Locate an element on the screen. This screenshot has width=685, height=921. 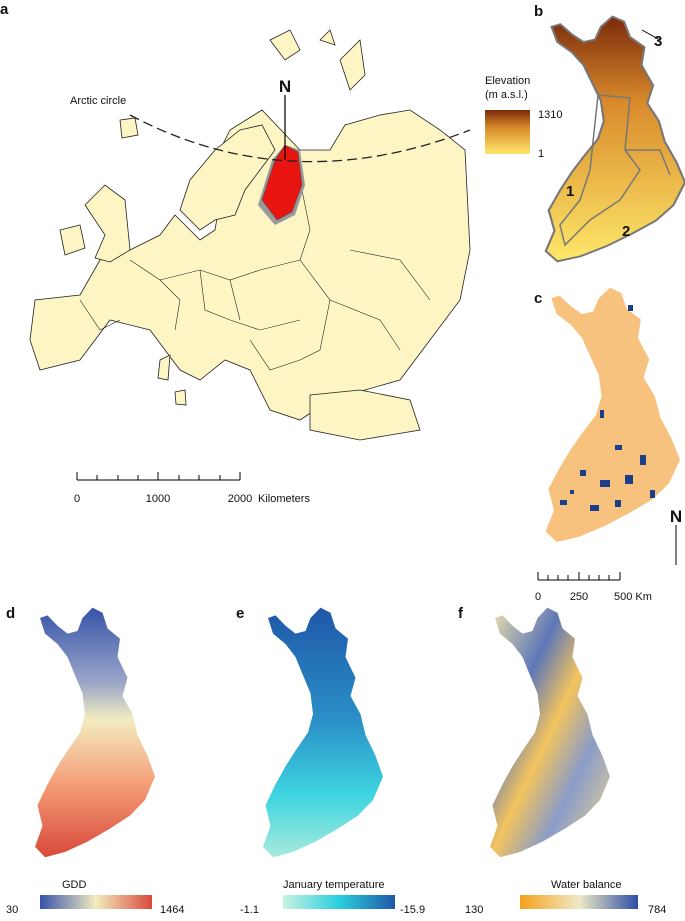
water-balance-map is located at coordinates (550, 732).